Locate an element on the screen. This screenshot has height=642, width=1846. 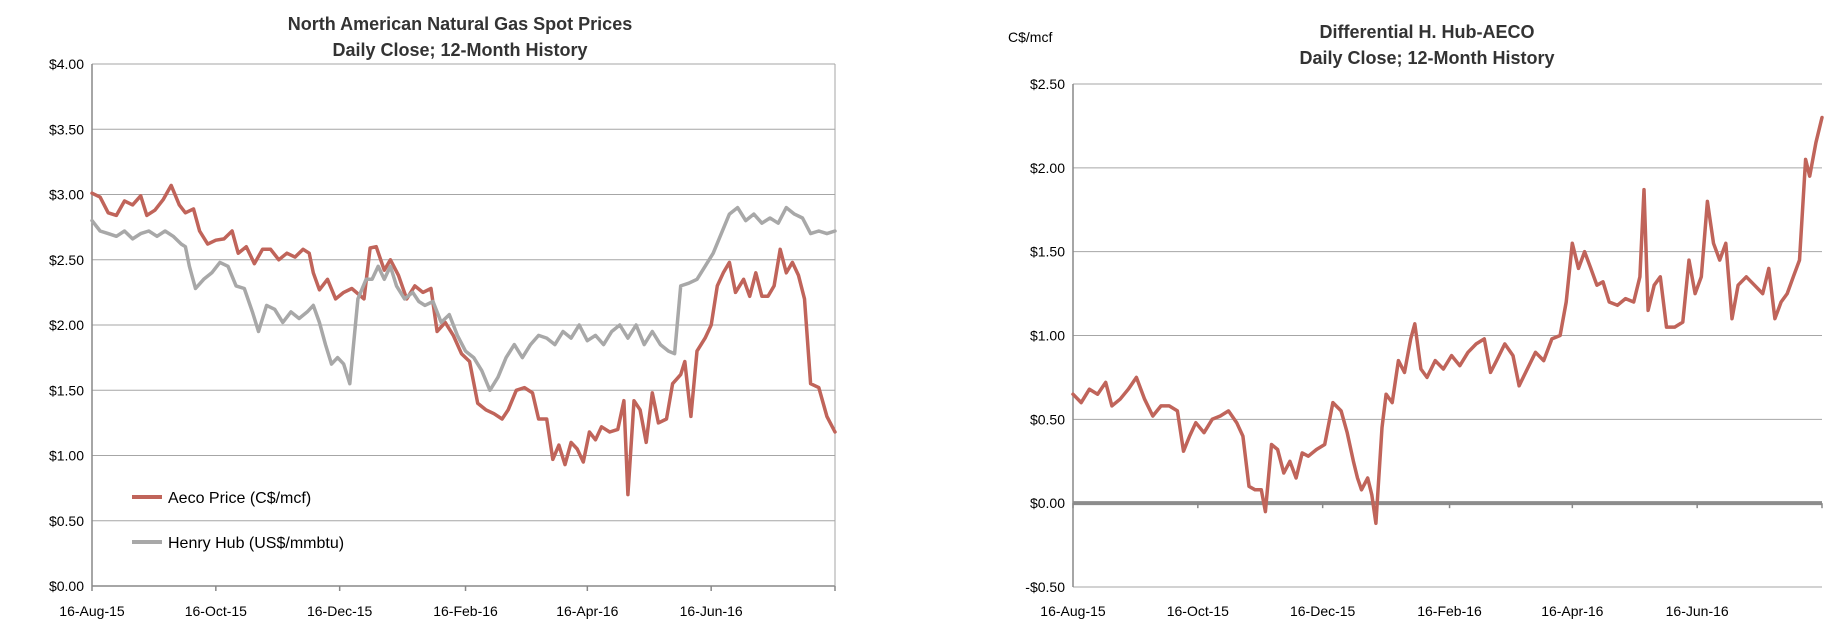
y-tick-label: $3.50 is located at coordinates (66, 129).